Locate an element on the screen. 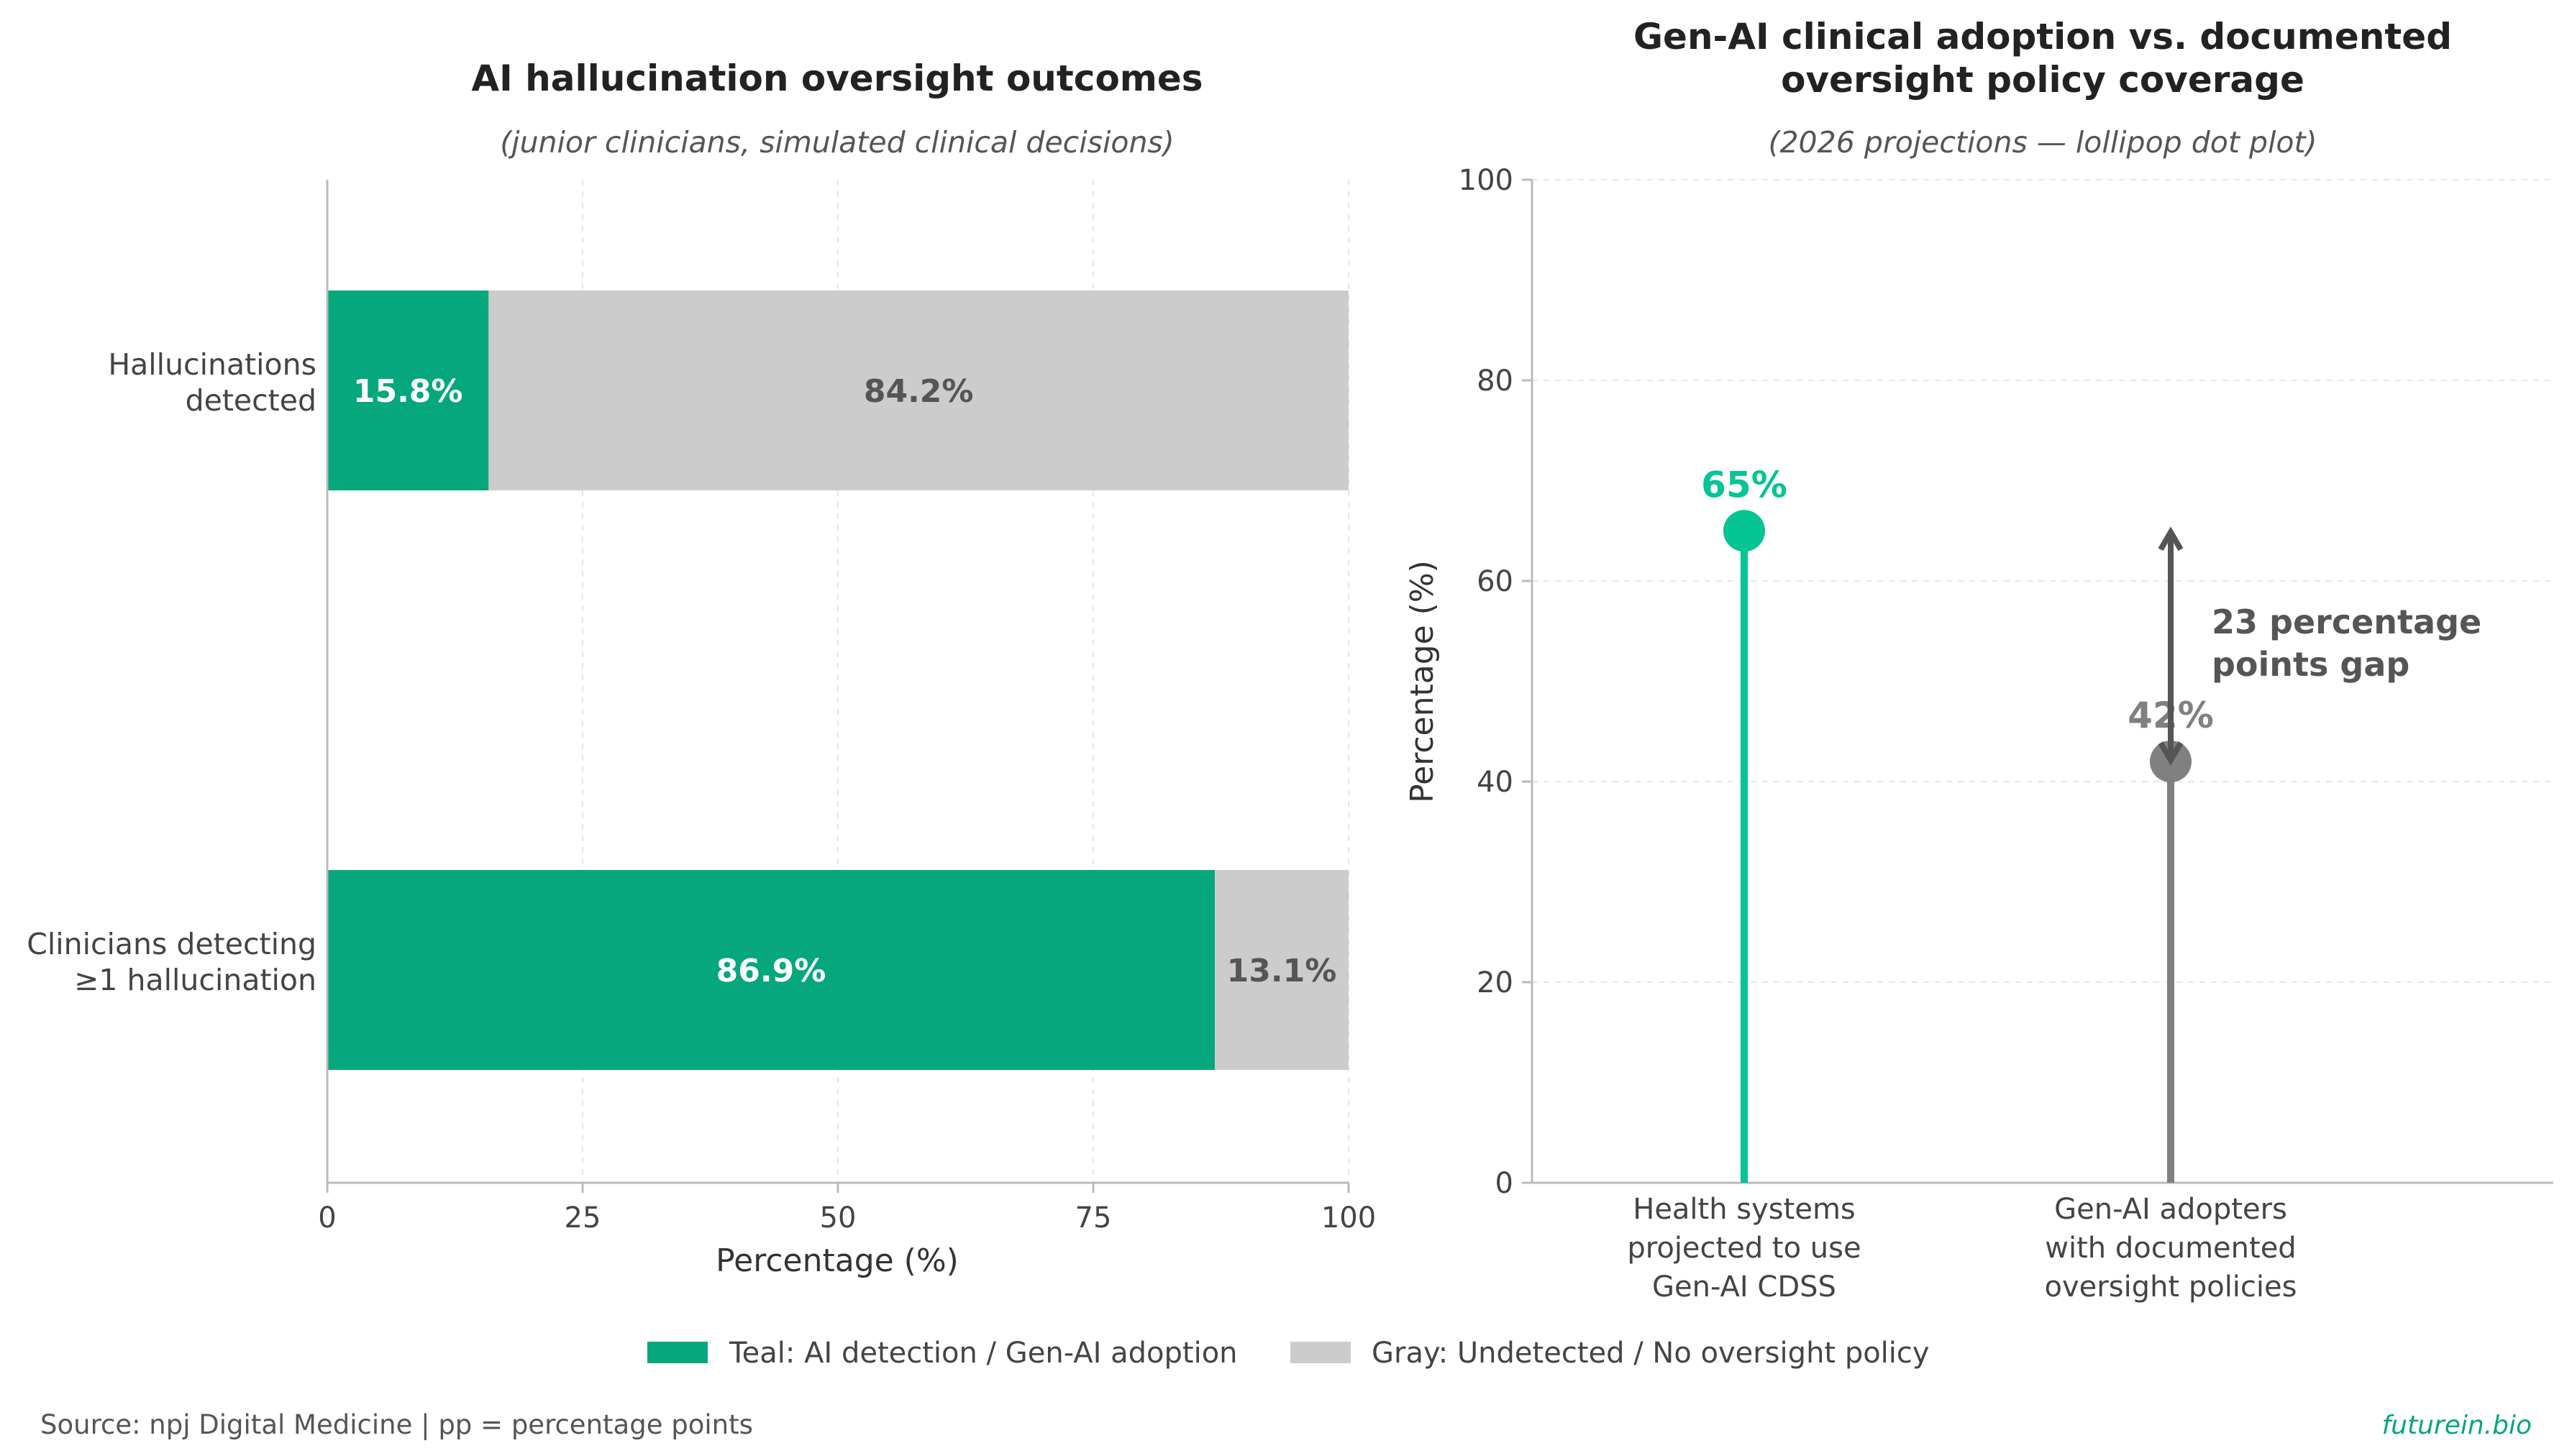 Image resolution: width=2567 pixels, height=1456 pixels. left-x-ticks: 0 25 50 75 100 is located at coordinates (847, 1209).